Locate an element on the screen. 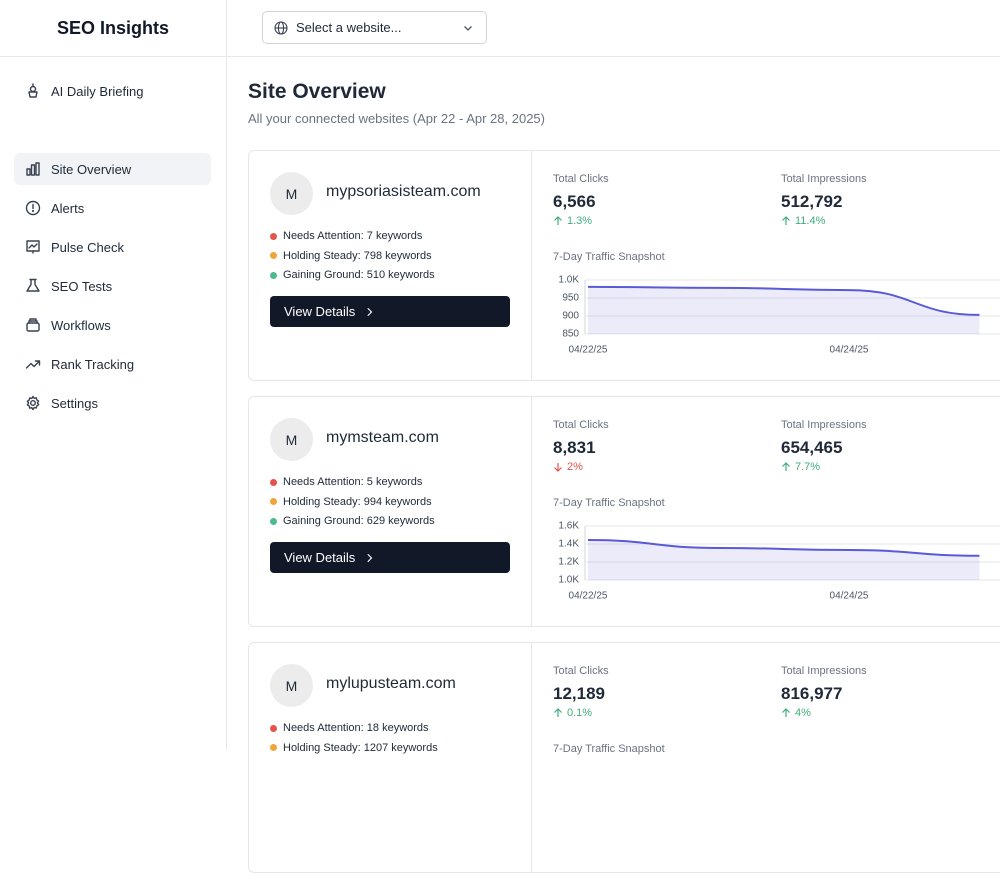 Image resolution: width=1000 pixels, height=873 pixels. keyword-label: Needs Attention: 5 keywords is located at coordinates (353, 482).